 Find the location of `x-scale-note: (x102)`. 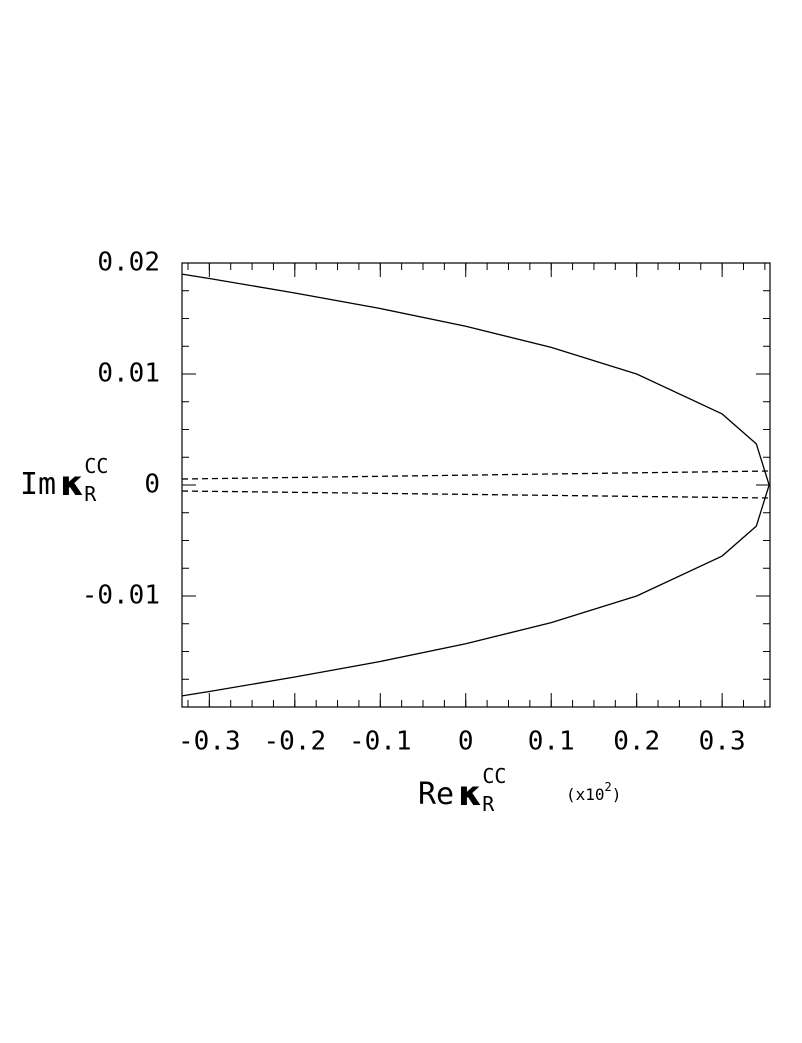

x-scale-note: (x102) is located at coordinates (593, 792).